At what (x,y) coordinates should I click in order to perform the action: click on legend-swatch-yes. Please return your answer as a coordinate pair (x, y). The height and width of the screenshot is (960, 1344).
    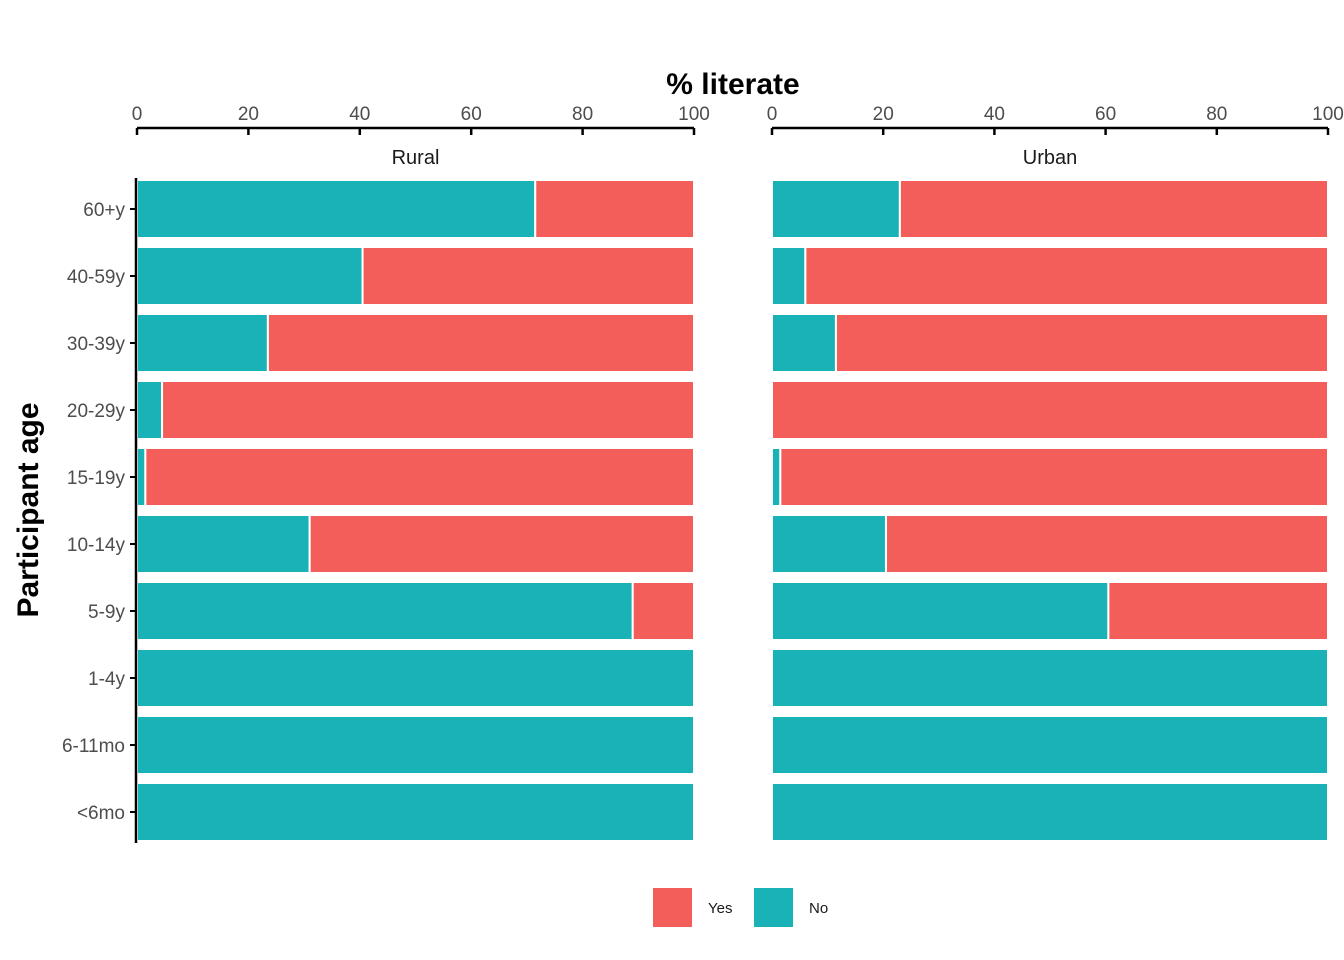
    Looking at the image, I should click on (672, 907).